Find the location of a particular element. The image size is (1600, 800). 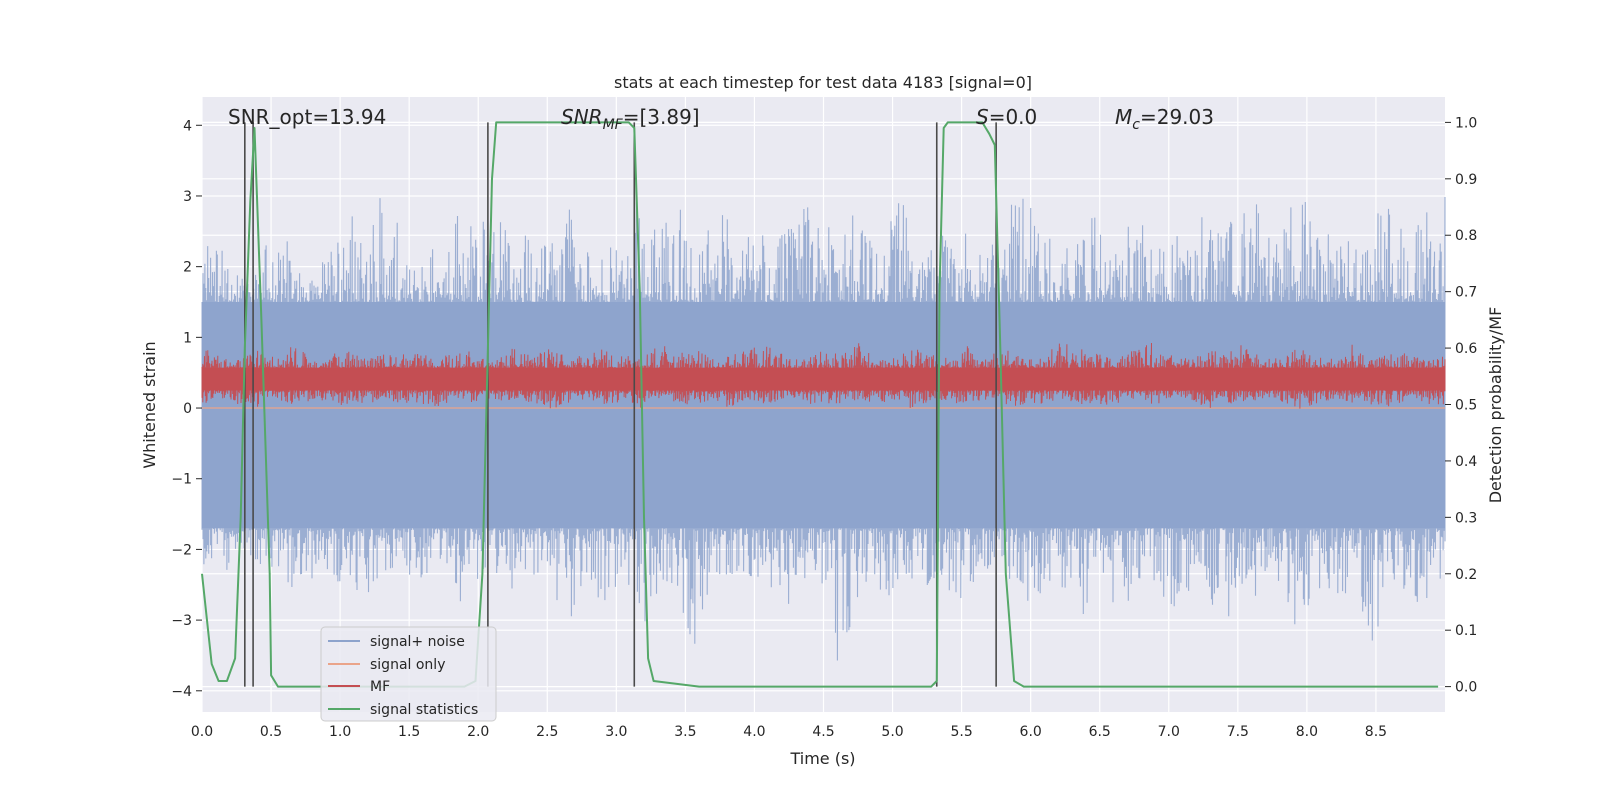

y2-tick-label: 0.9 is located at coordinates (1466, 180).